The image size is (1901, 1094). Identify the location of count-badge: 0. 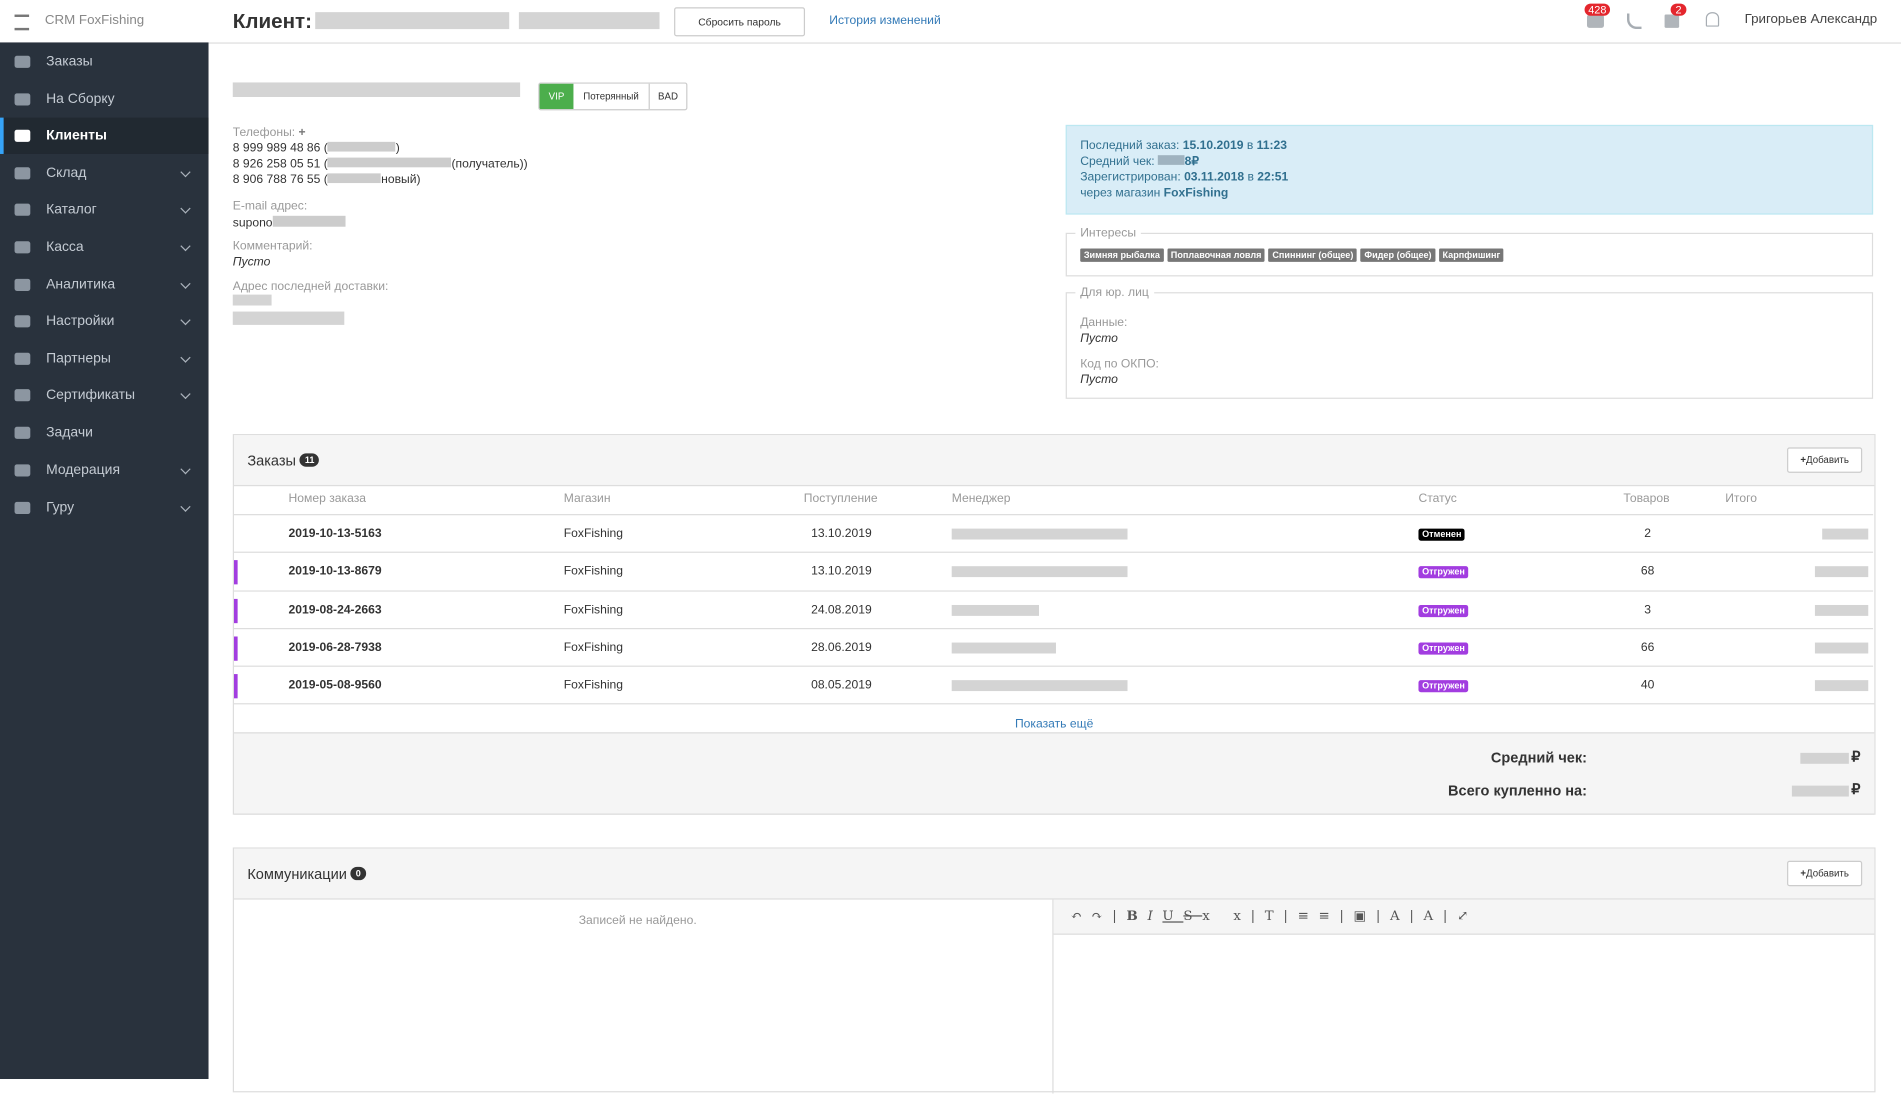
(358, 873).